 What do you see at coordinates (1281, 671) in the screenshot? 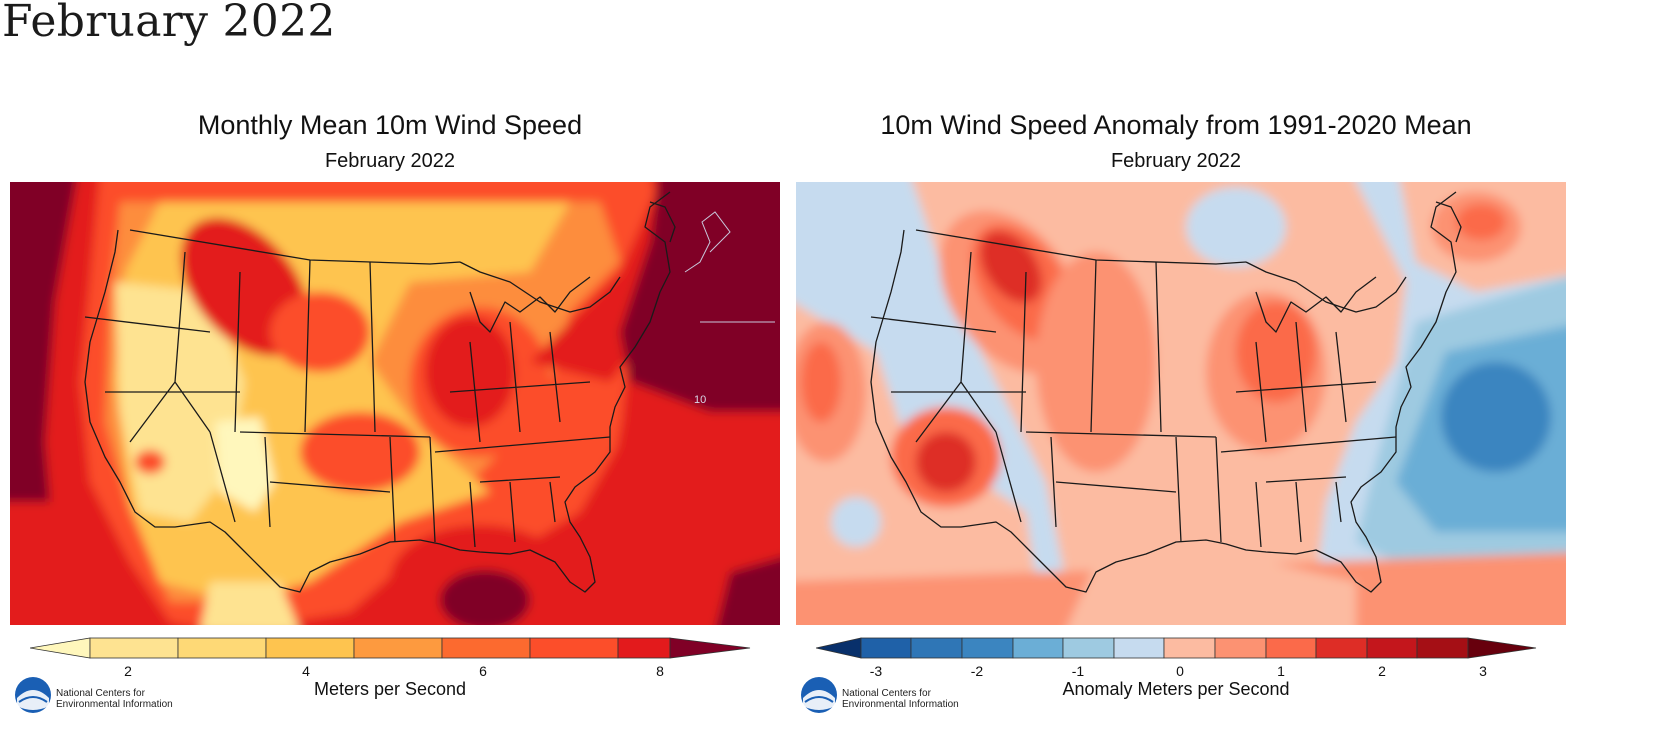
I see `colorbar-tick: 1` at bounding box center [1281, 671].